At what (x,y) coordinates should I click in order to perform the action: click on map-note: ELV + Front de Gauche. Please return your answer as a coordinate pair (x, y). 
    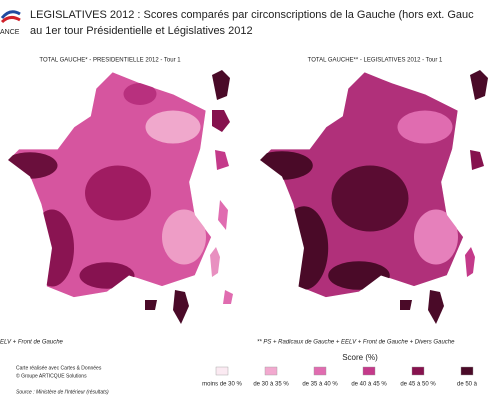
    Looking at the image, I should click on (32, 343).